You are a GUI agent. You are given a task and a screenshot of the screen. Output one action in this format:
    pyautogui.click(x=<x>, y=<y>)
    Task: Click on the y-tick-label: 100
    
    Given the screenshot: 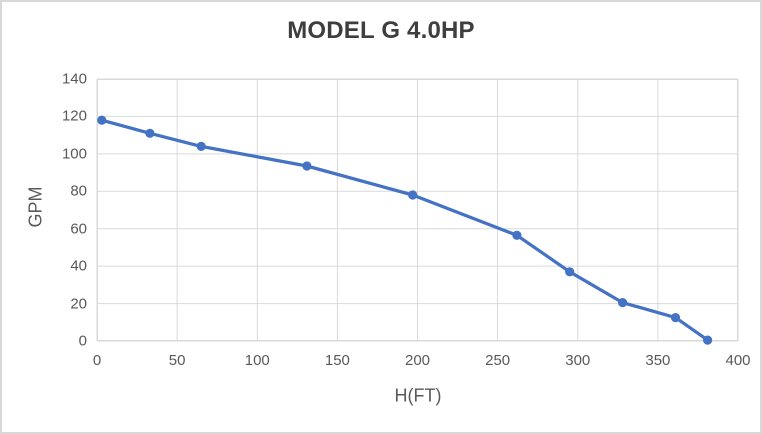 What is the action you would take?
    pyautogui.click(x=74, y=154)
    